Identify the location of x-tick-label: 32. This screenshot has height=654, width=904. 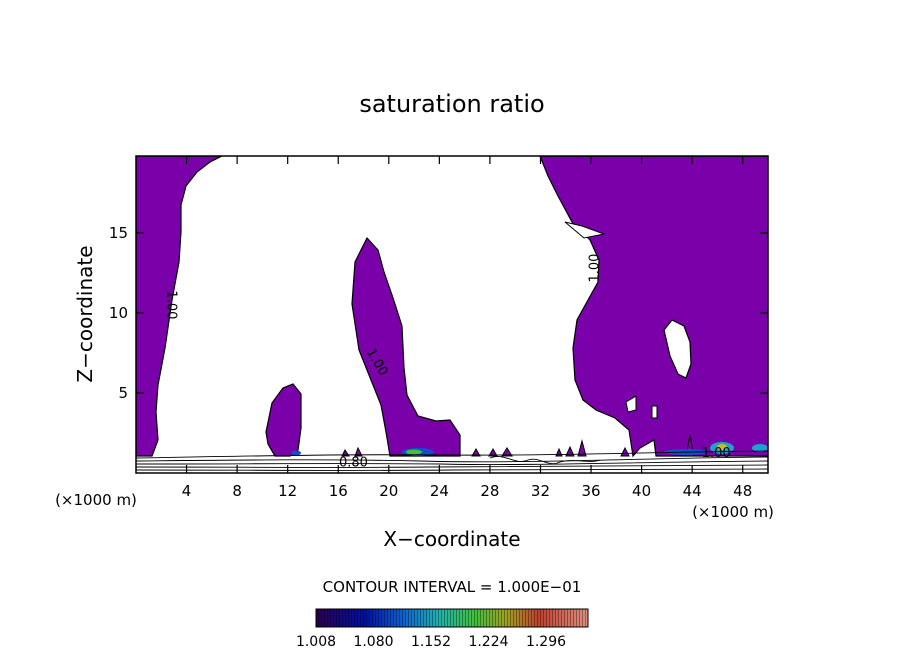
(540, 491).